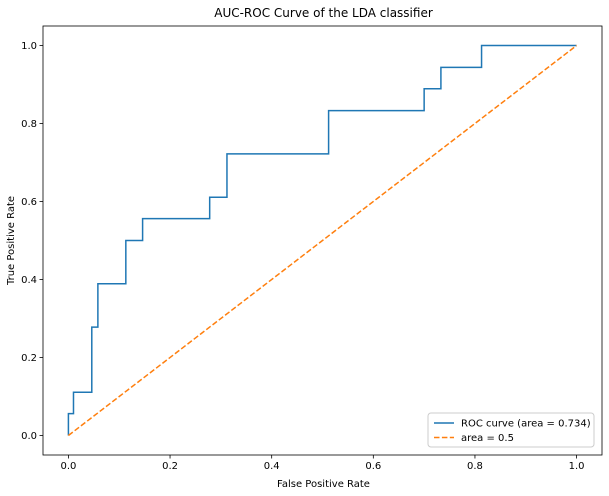 This screenshot has width=609, height=496. I want to click on legend-entry-label: area = 0.5, so click(487, 438).